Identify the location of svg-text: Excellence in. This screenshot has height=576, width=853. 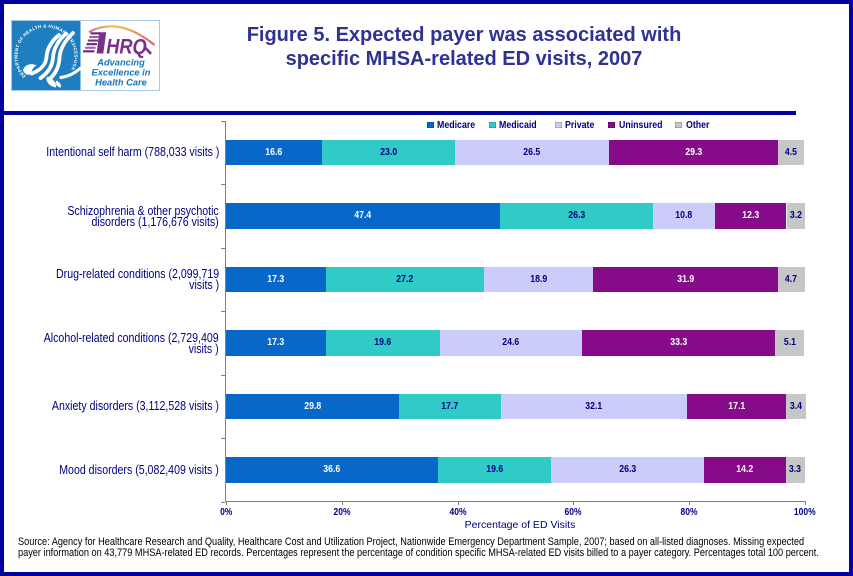
(121, 73).